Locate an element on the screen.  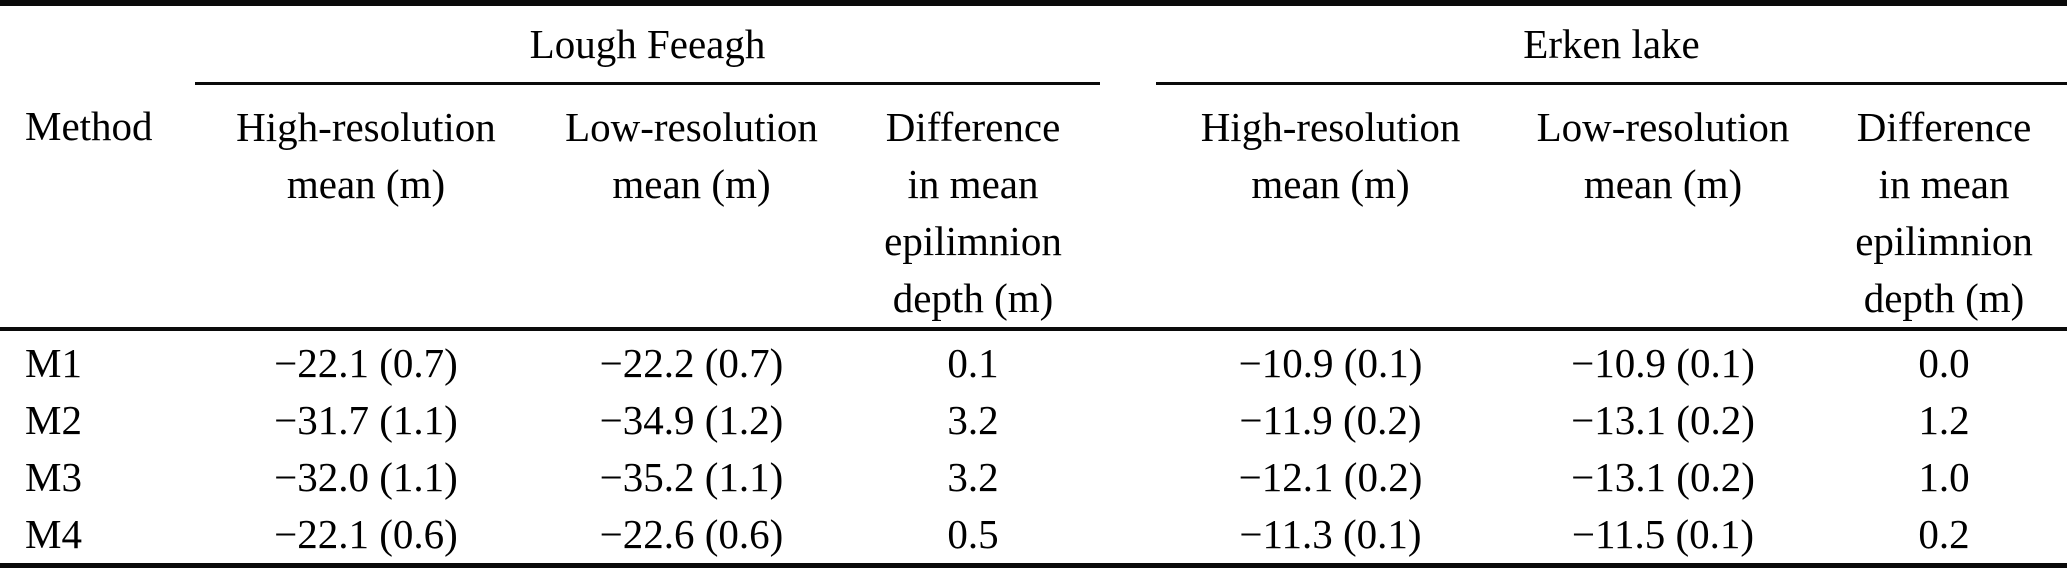
corner-cell is located at coordinates (97, 43).